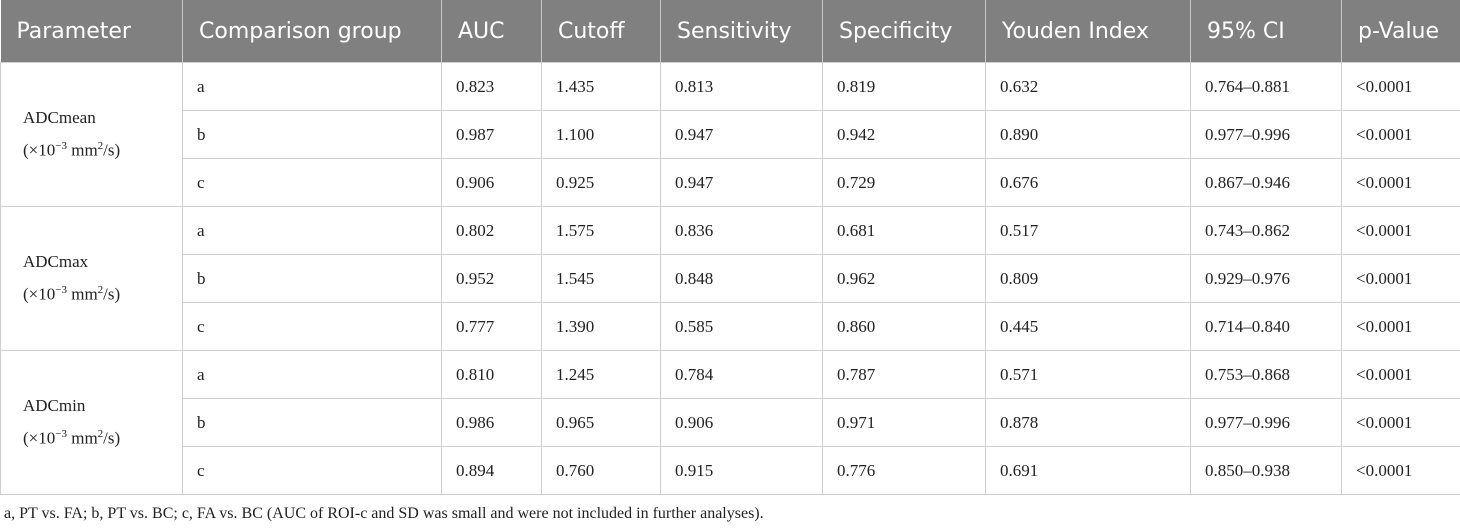 The width and height of the screenshot is (1460, 531). What do you see at coordinates (904, 374) in the screenshot?
I see `table-cell: 0.787` at bounding box center [904, 374].